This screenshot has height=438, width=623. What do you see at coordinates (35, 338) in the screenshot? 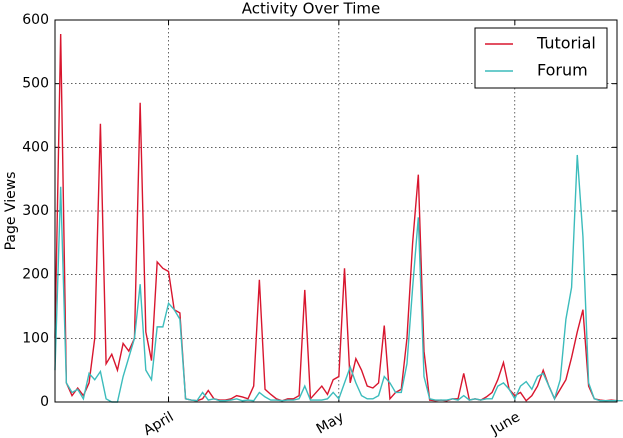
I see `y-tick-label: 100` at bounding box center [35, 338].